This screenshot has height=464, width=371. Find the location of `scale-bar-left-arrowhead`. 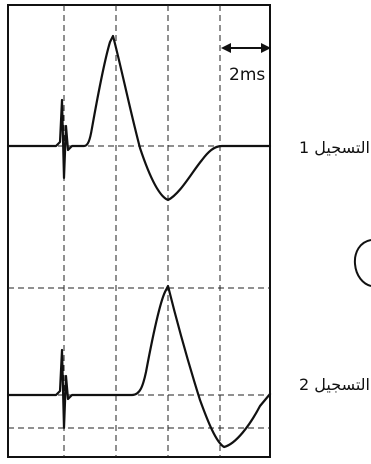

scale-bar-left-arrowhead is located at coordinates (226, 48).